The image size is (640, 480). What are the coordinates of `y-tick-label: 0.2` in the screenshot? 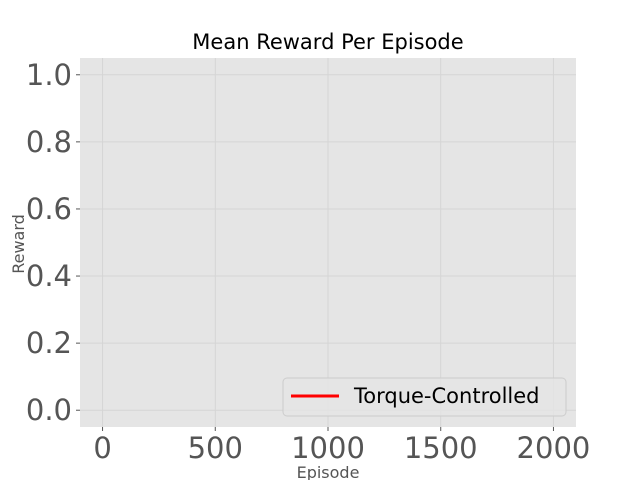 It's located at (49, 343).